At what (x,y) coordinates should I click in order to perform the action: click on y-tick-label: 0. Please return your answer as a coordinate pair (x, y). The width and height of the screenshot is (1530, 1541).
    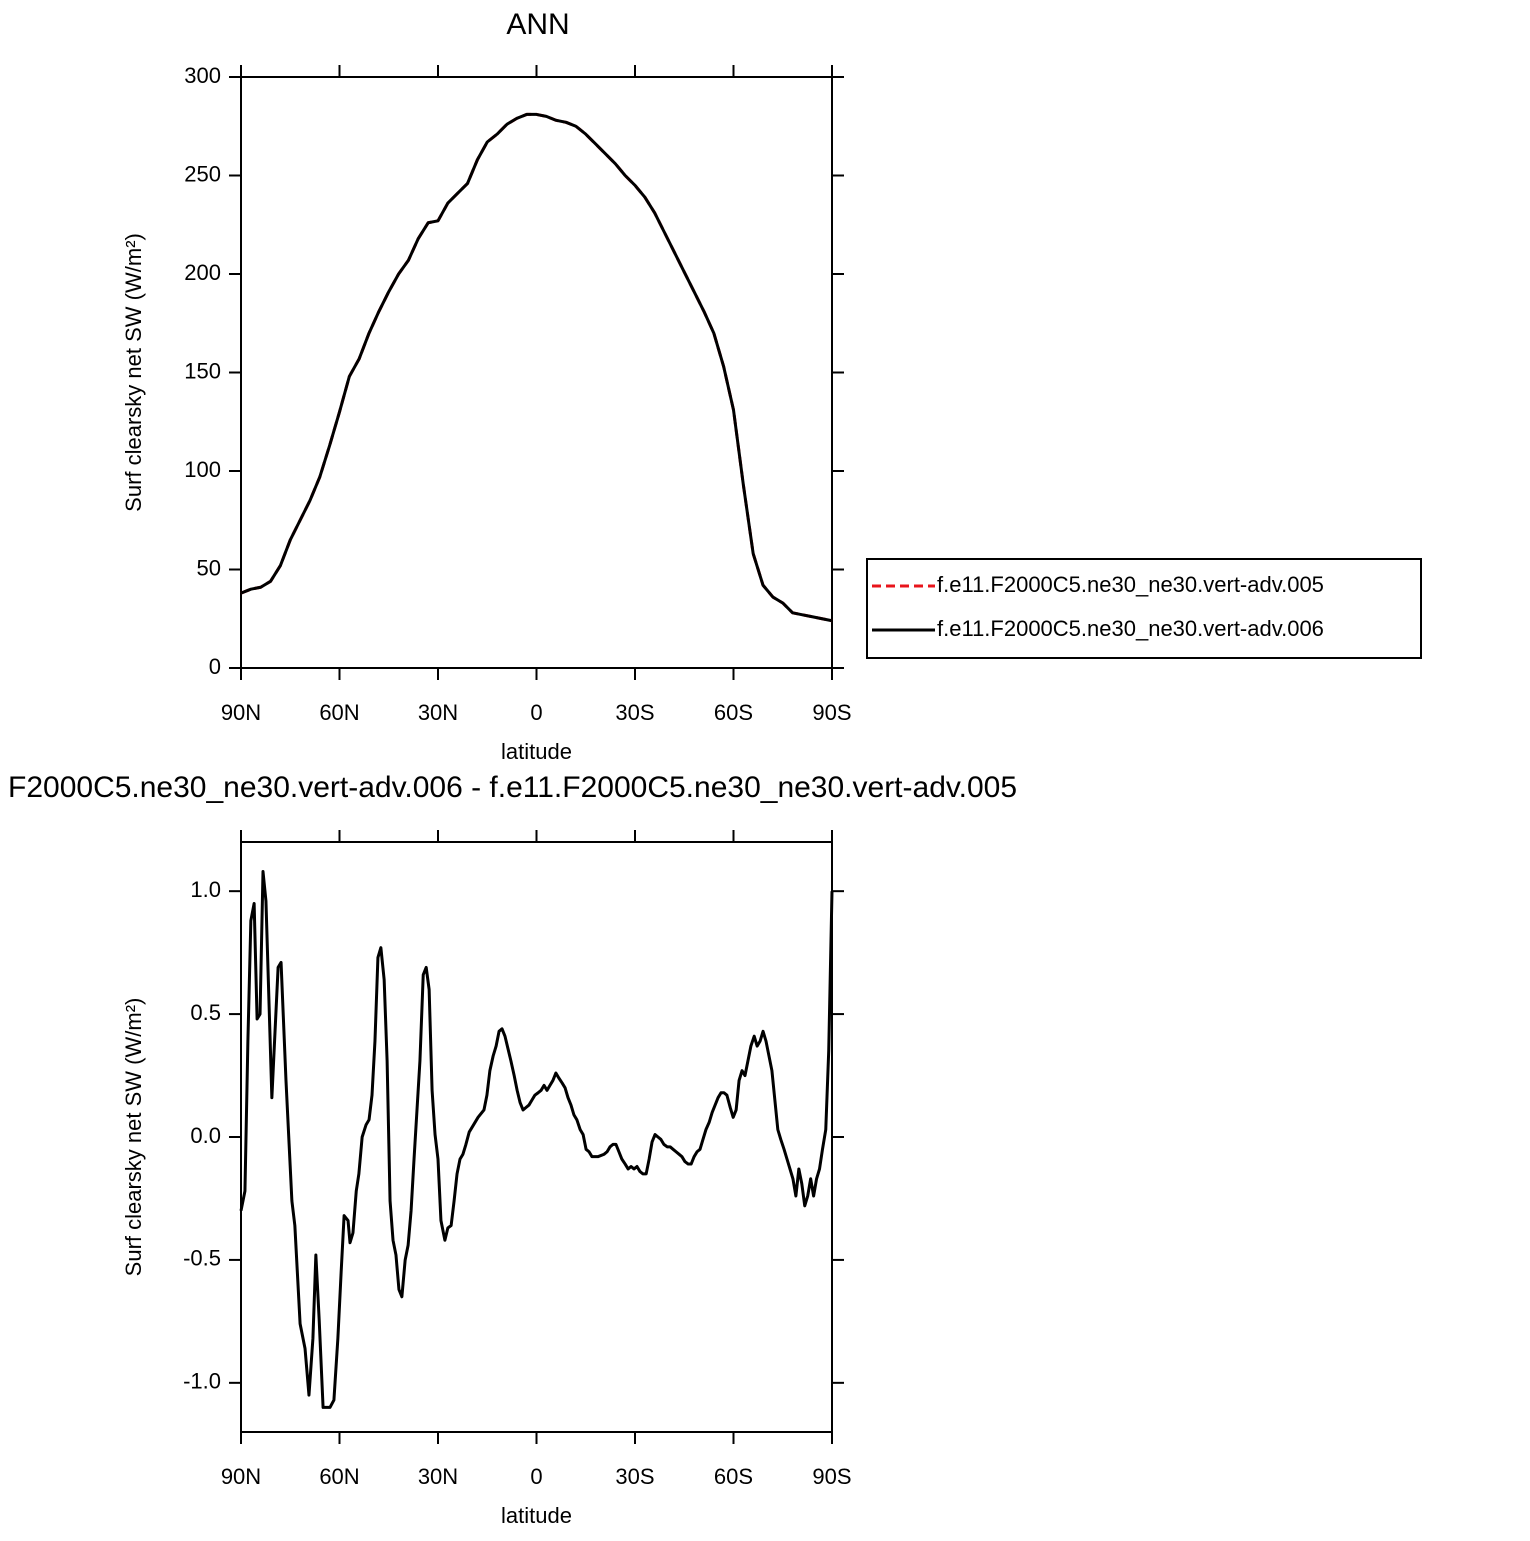
    Looking at the image, I should click on (215, 666).